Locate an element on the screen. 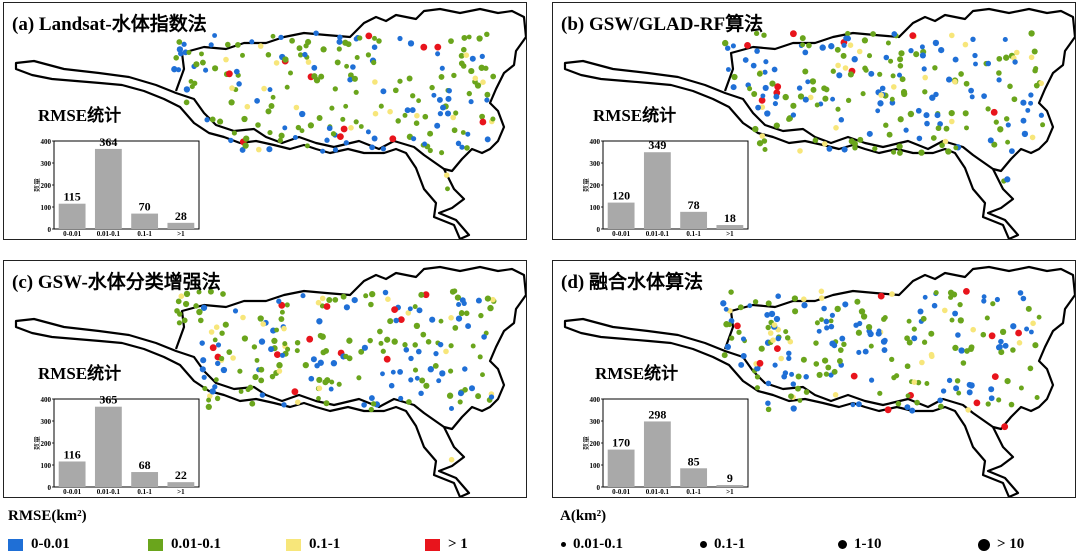 The width and height of the screenshot is (1079, 558). bar-value-label: 120 is located at coordinates (621, 196).